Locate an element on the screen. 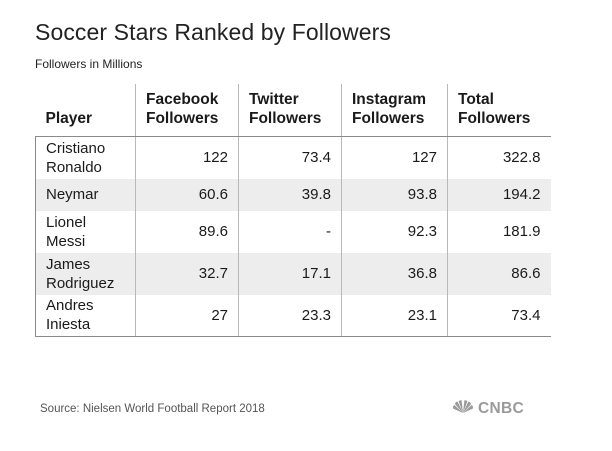  table-row: Cristiano Ronaldo 122 73.4 127 322.8 is located at coordinates (293, 157).